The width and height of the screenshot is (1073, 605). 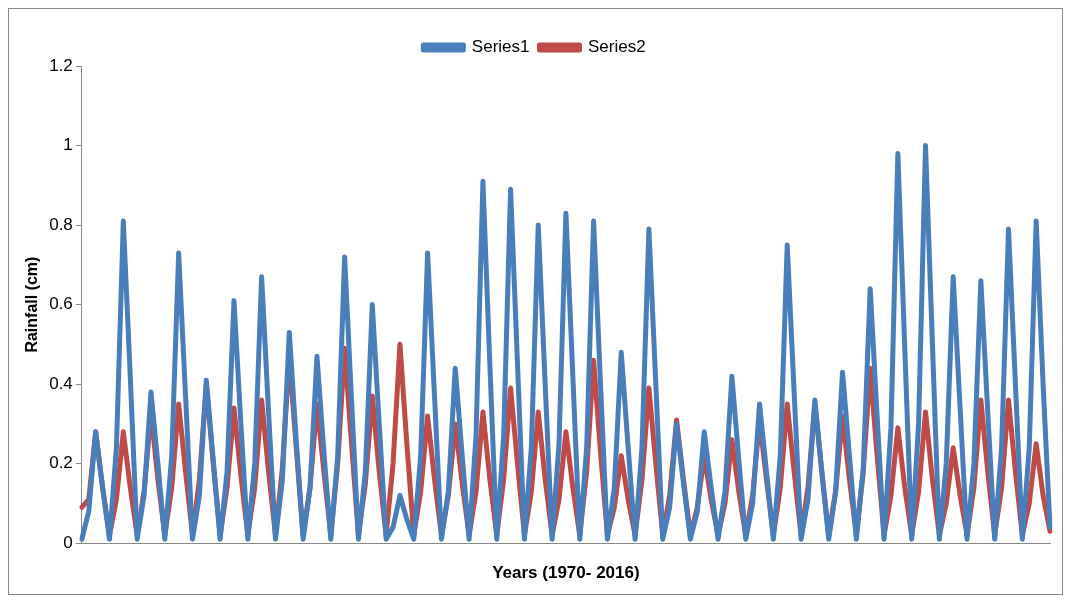 I want to click on y-axis-title: Rainfall (cm), so click(x=32, y=304).